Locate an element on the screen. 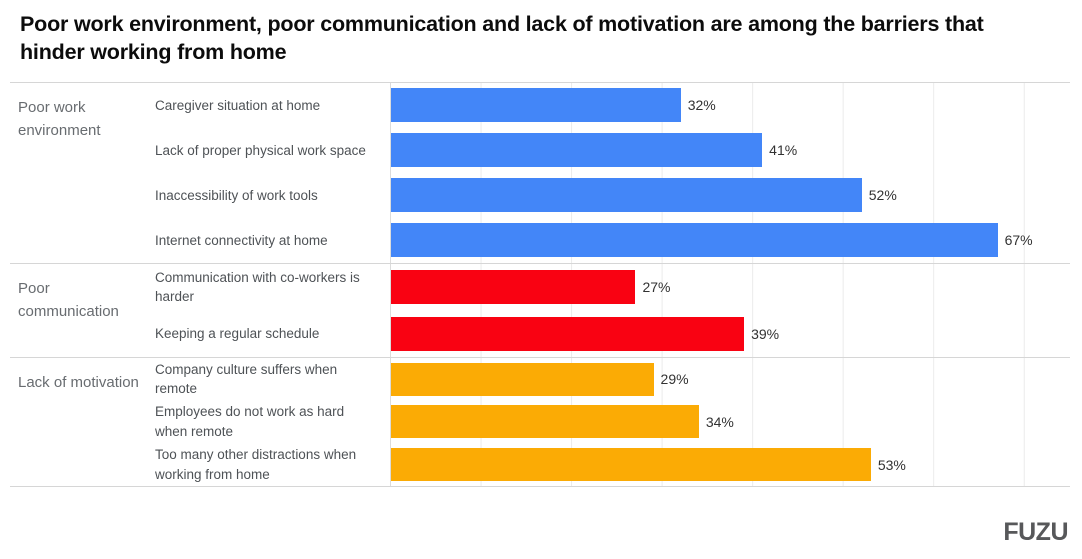 This screenshot has height=559, width=1082. chart-row: Lack of proper physical work space 41% is located at coordinates (612, 150).